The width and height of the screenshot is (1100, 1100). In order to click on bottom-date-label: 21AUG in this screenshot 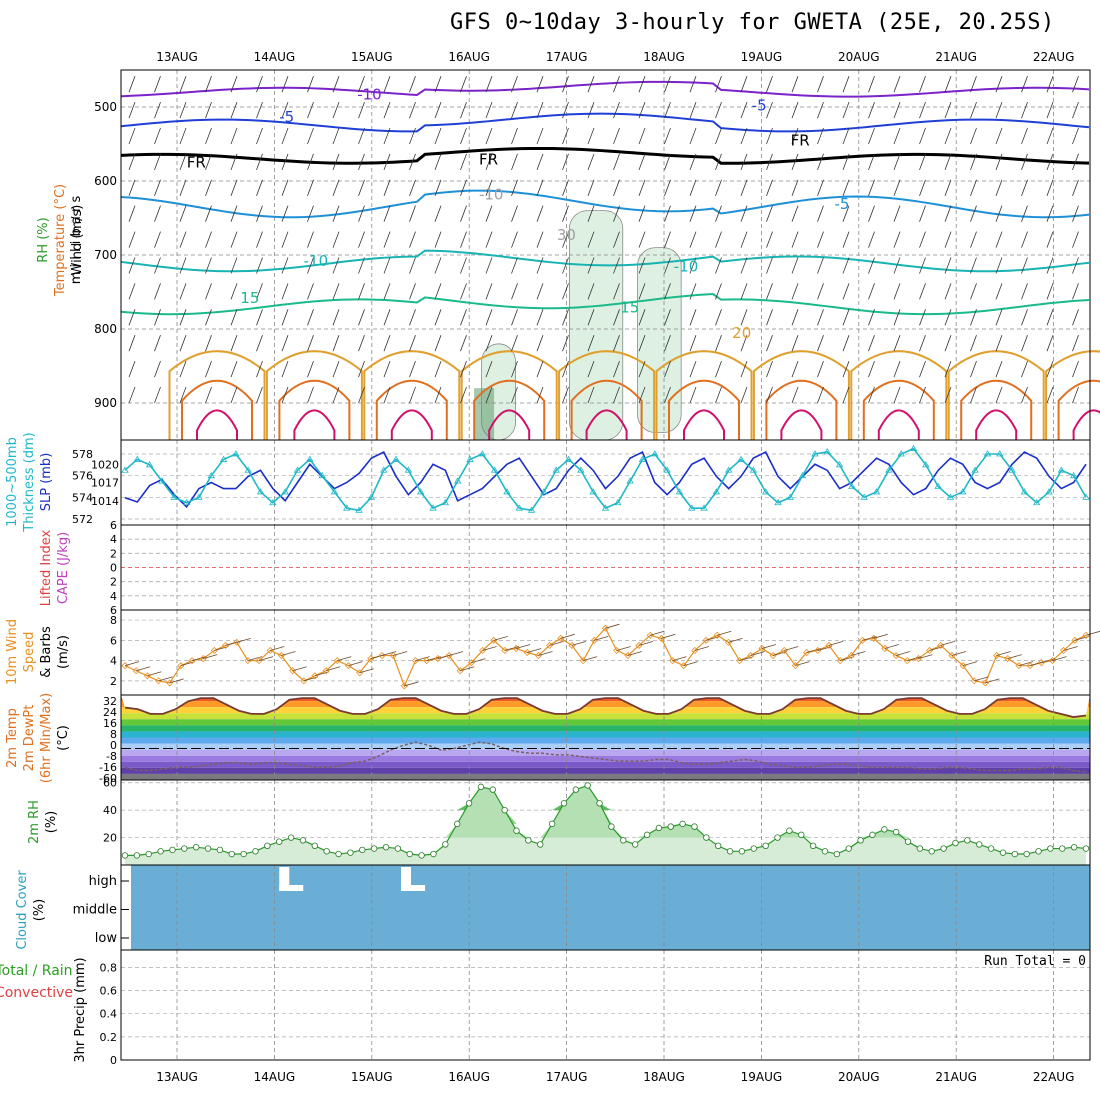, I will do `click(956, 1077)`.